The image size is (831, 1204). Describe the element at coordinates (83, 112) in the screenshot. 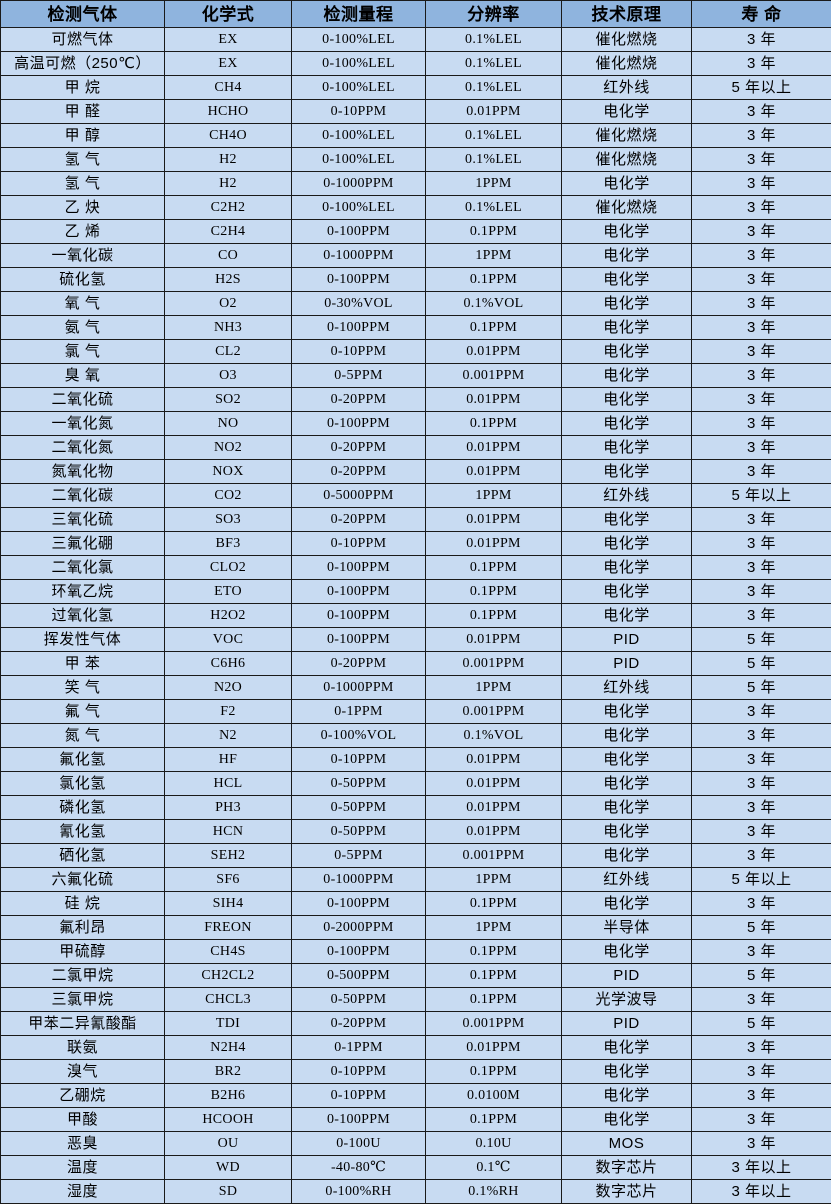

I see `cell-gas-name: 甲 醛` at that location.